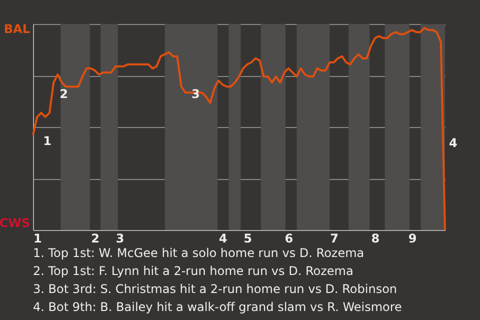 Image resolution: width=480 pixels, height=320 pixels. I want to click on x-tick-label: 8, so click(375, 239).